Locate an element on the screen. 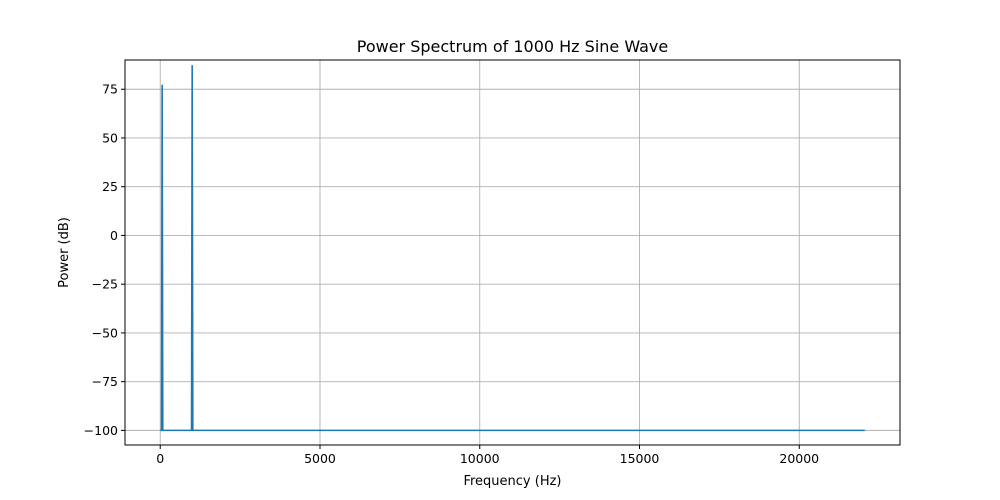  y-tick-label: 75 is located at coordinates (110, 89).